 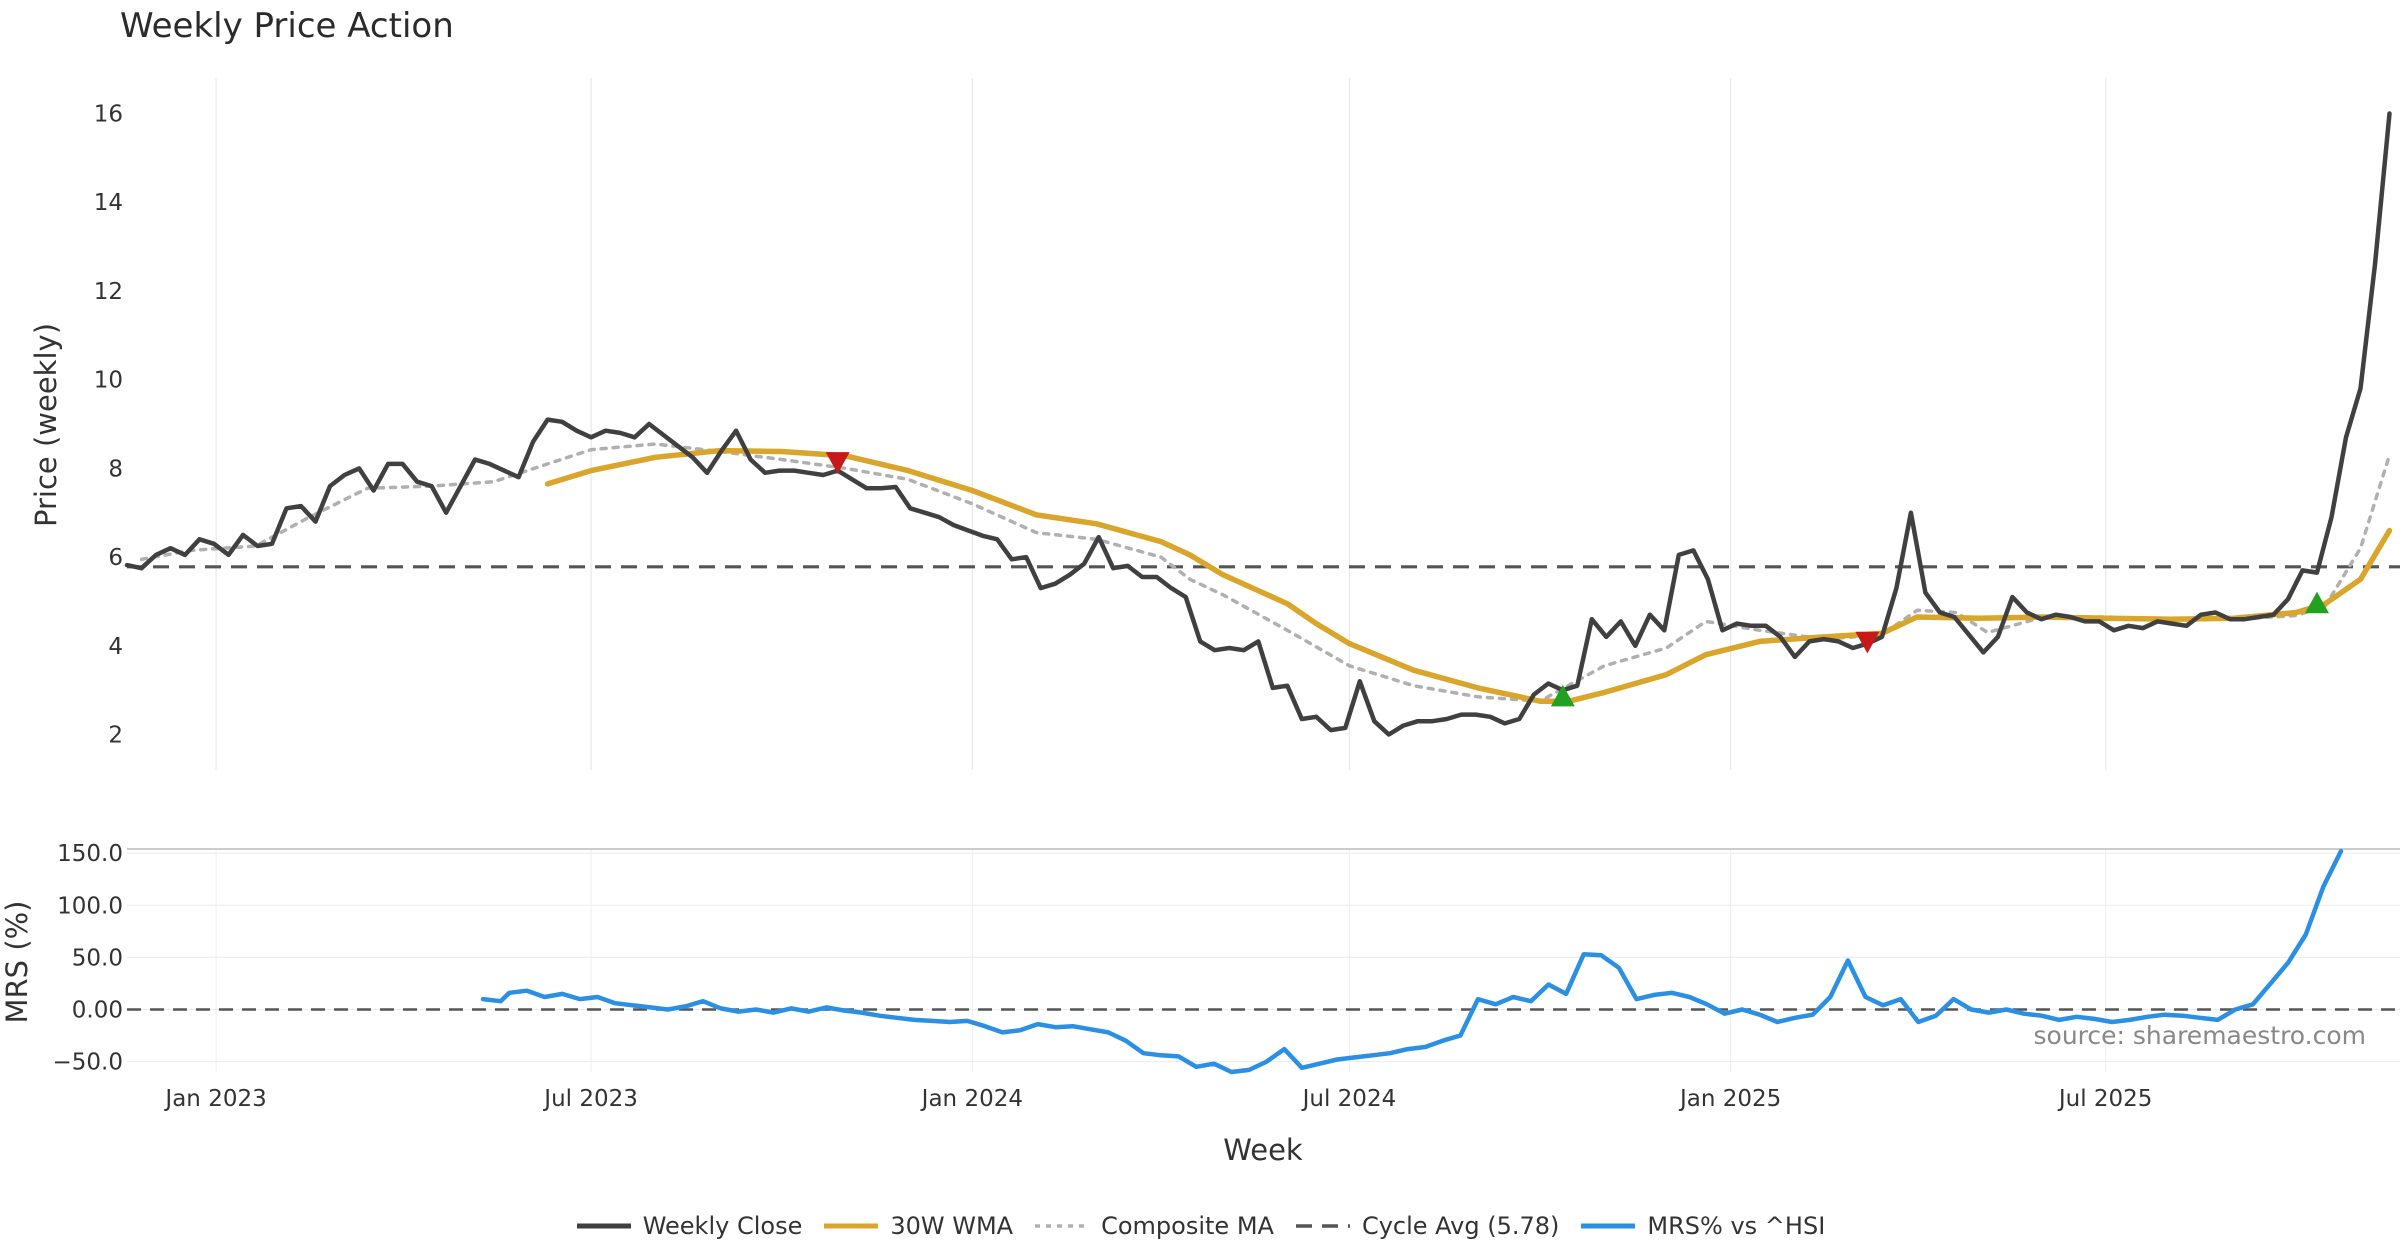 What do you see at coordinates (952, 1226) in the screenshot?
I see `legend-label: 30W WMA` at bounding box center [952, 1226].